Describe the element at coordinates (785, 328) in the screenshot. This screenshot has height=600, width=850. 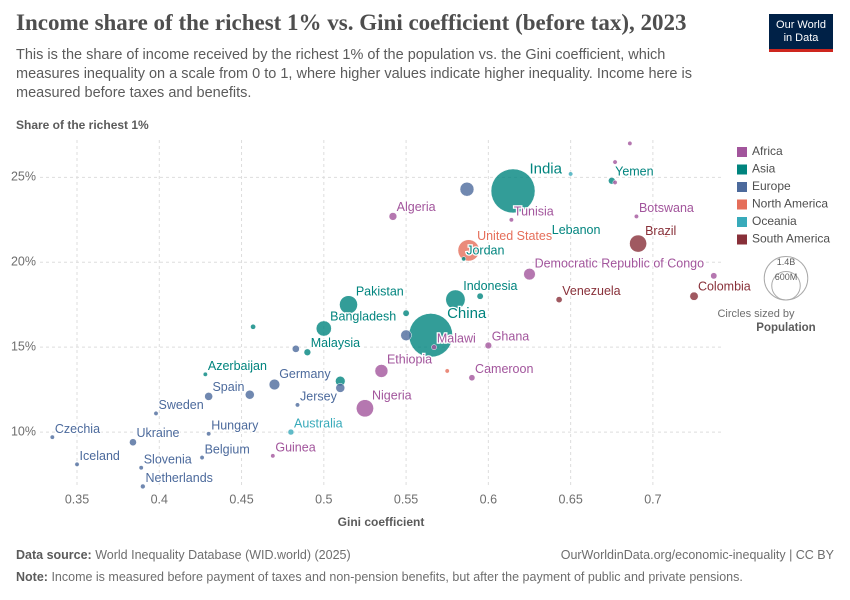
I see `size-legend-variable: Population` at that location.